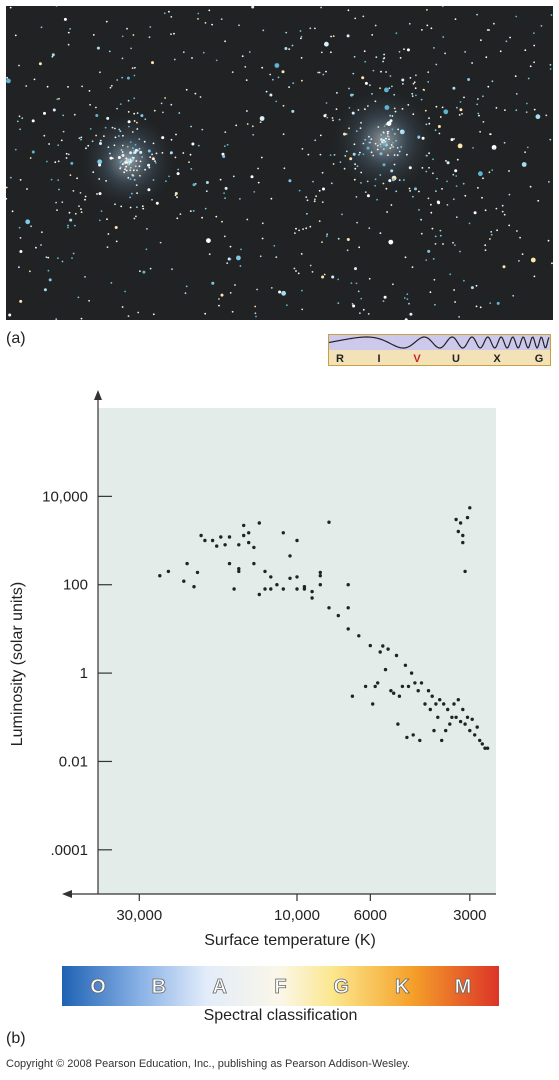  Describe the element at coordinates (463, 987) in the screenshot. I see `spectral-class-m: M` at that location.